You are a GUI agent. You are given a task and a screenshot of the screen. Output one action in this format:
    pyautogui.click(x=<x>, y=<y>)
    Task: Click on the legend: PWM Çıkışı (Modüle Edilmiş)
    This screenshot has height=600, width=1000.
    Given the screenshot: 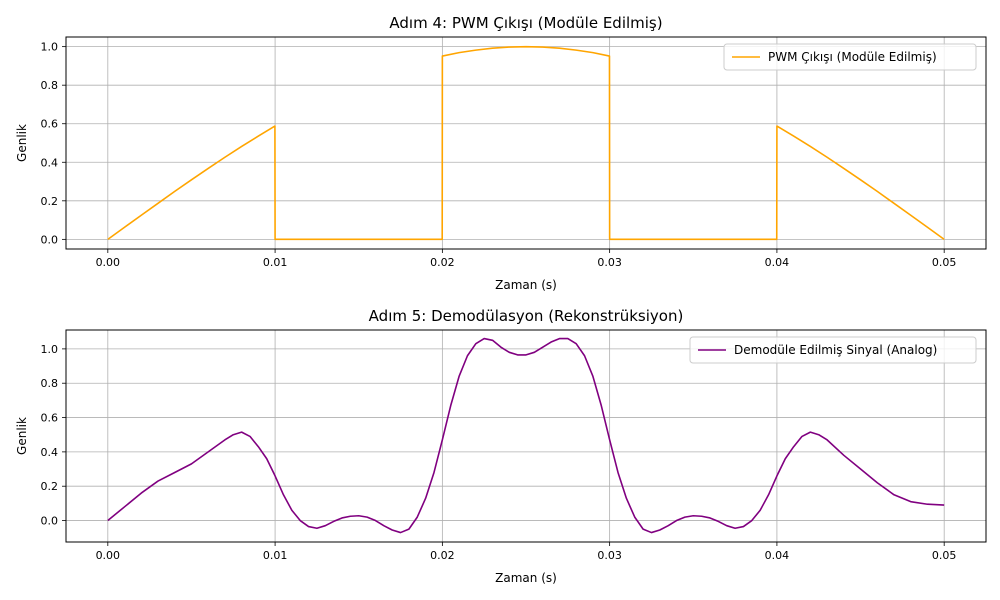 What is the action you would take?
    pyautogui.click(x=850, y=57)
    